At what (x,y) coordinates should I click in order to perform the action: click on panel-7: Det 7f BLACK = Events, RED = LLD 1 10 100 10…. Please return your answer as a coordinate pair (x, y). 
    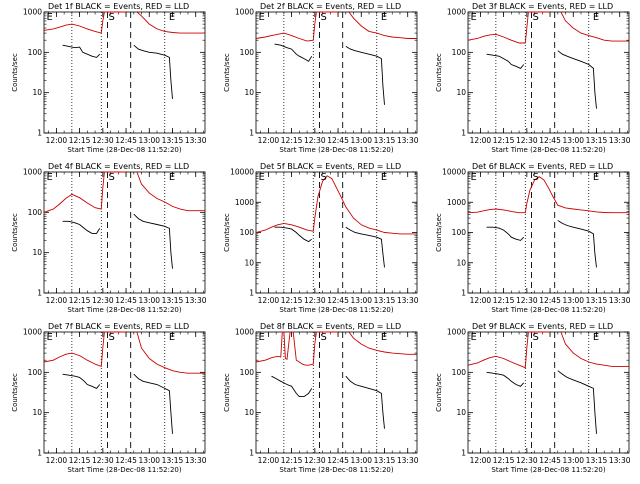
    Looking at the image, I should click on (109, 398).